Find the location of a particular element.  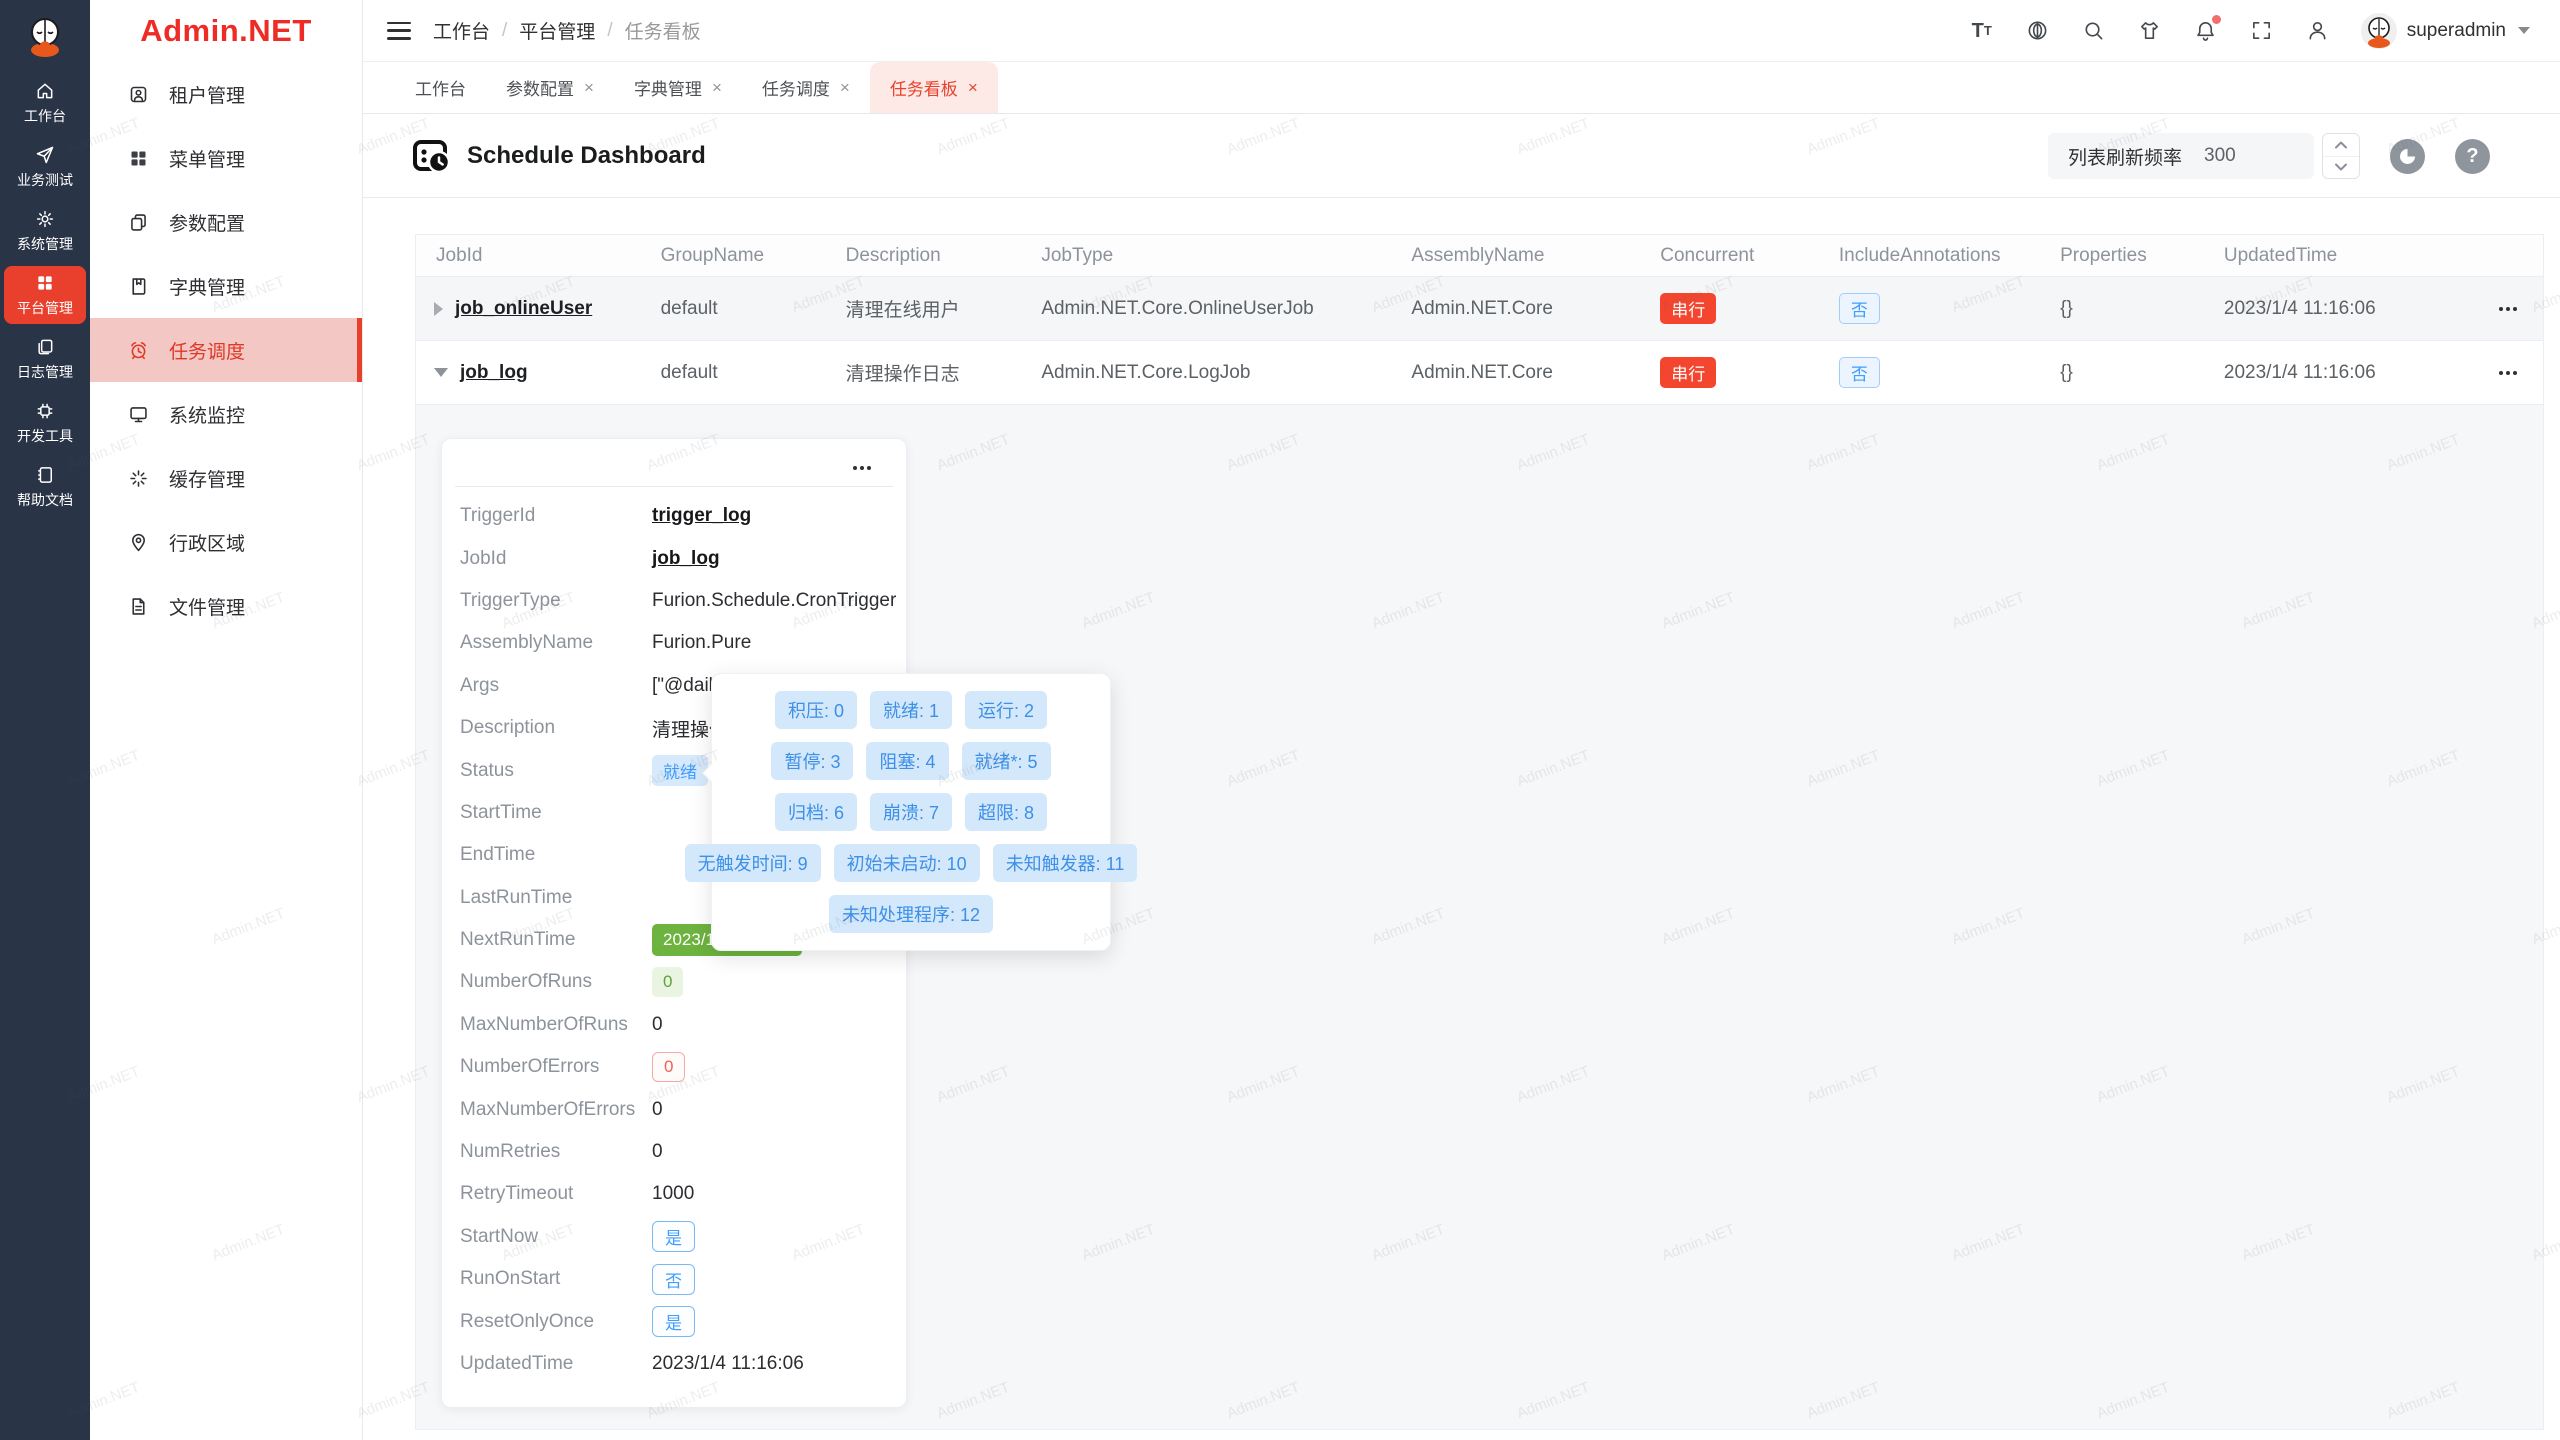

sidebar-item-schedule: 任务调度 is located at coordinates (226, 350).